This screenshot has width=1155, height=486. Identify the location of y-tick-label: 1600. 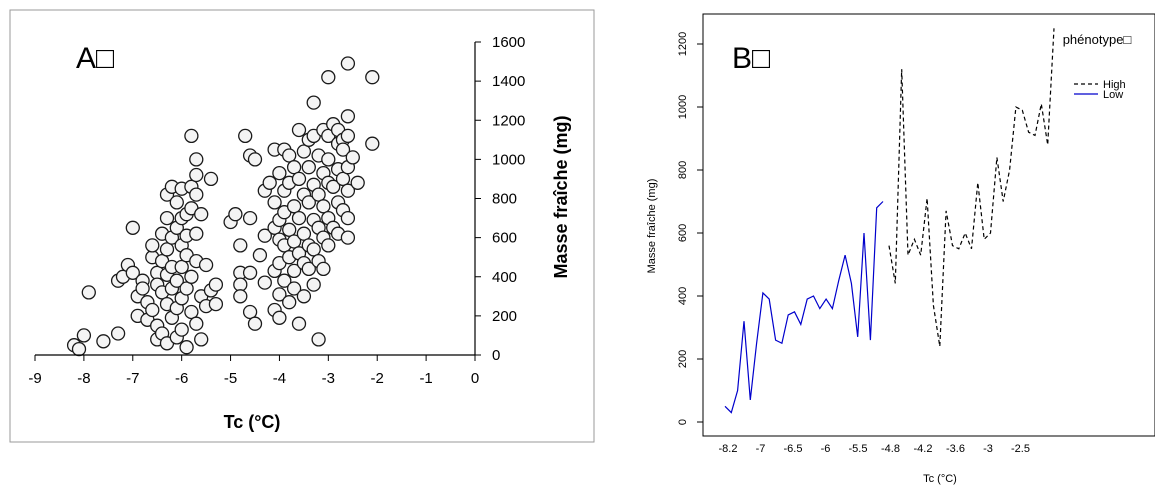
(508, 42).